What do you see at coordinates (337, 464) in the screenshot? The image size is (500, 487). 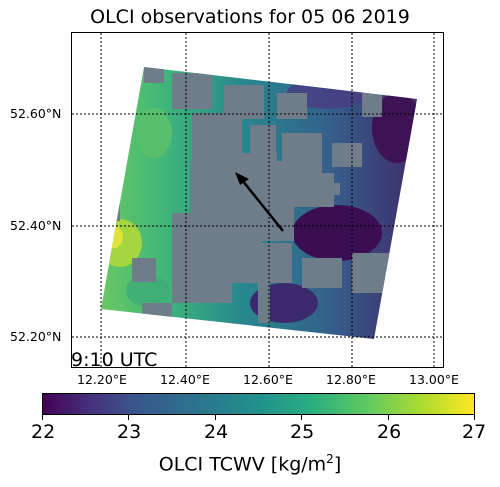 I see `colorbar-label-suffix: ]` at bounding box center [337, 464].